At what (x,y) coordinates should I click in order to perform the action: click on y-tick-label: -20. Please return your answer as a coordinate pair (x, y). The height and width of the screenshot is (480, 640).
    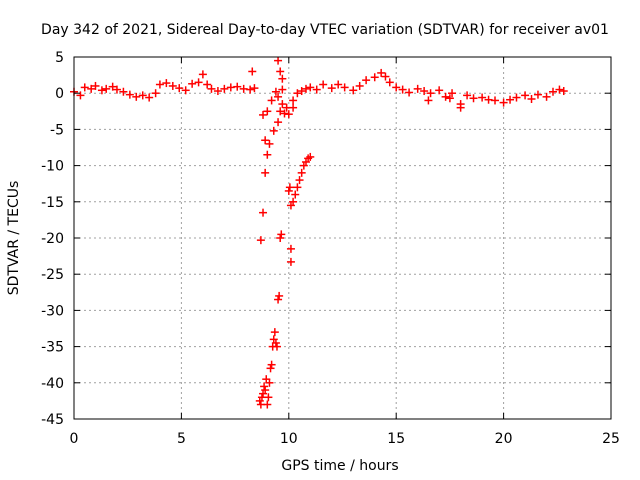
    Looking at the image, I should click on (52, 239).